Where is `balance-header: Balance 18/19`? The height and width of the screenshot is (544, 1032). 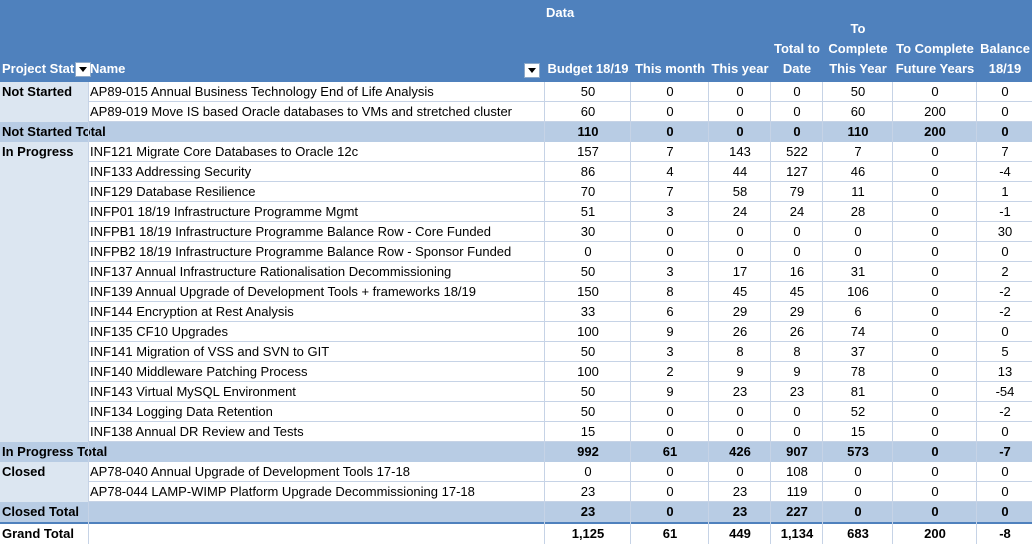
balance-header: Balance 18/19 is located at coordinates (1005, 59).